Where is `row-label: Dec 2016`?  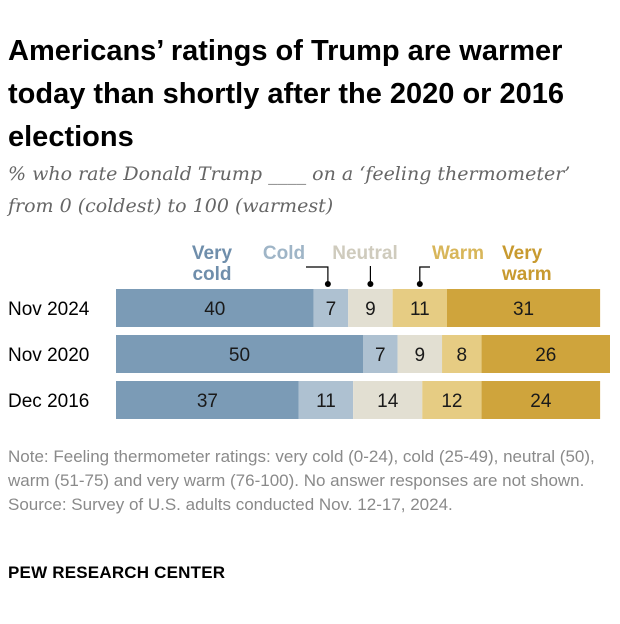
row-label: Dec 2016 is located at coordinates (48, 401).